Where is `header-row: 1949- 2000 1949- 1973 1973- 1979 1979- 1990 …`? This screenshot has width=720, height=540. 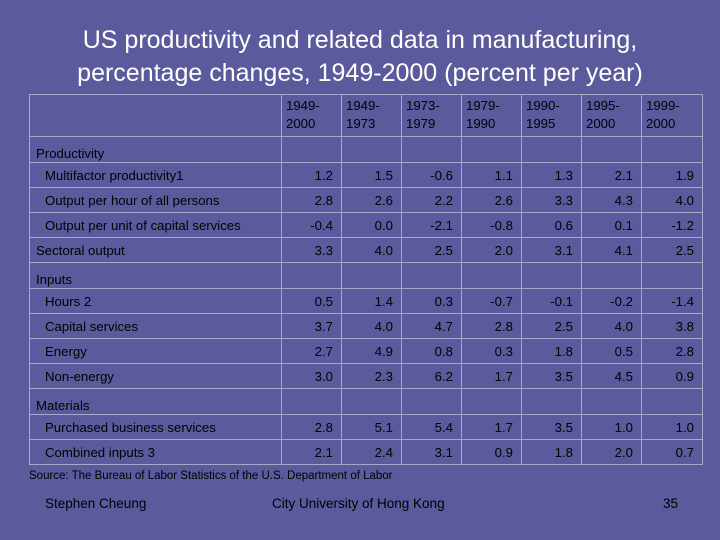 header-row: 1949- 2000 1949- 1973 1973- 1979 1979- 1990 … is located at coordinates (366, 115).